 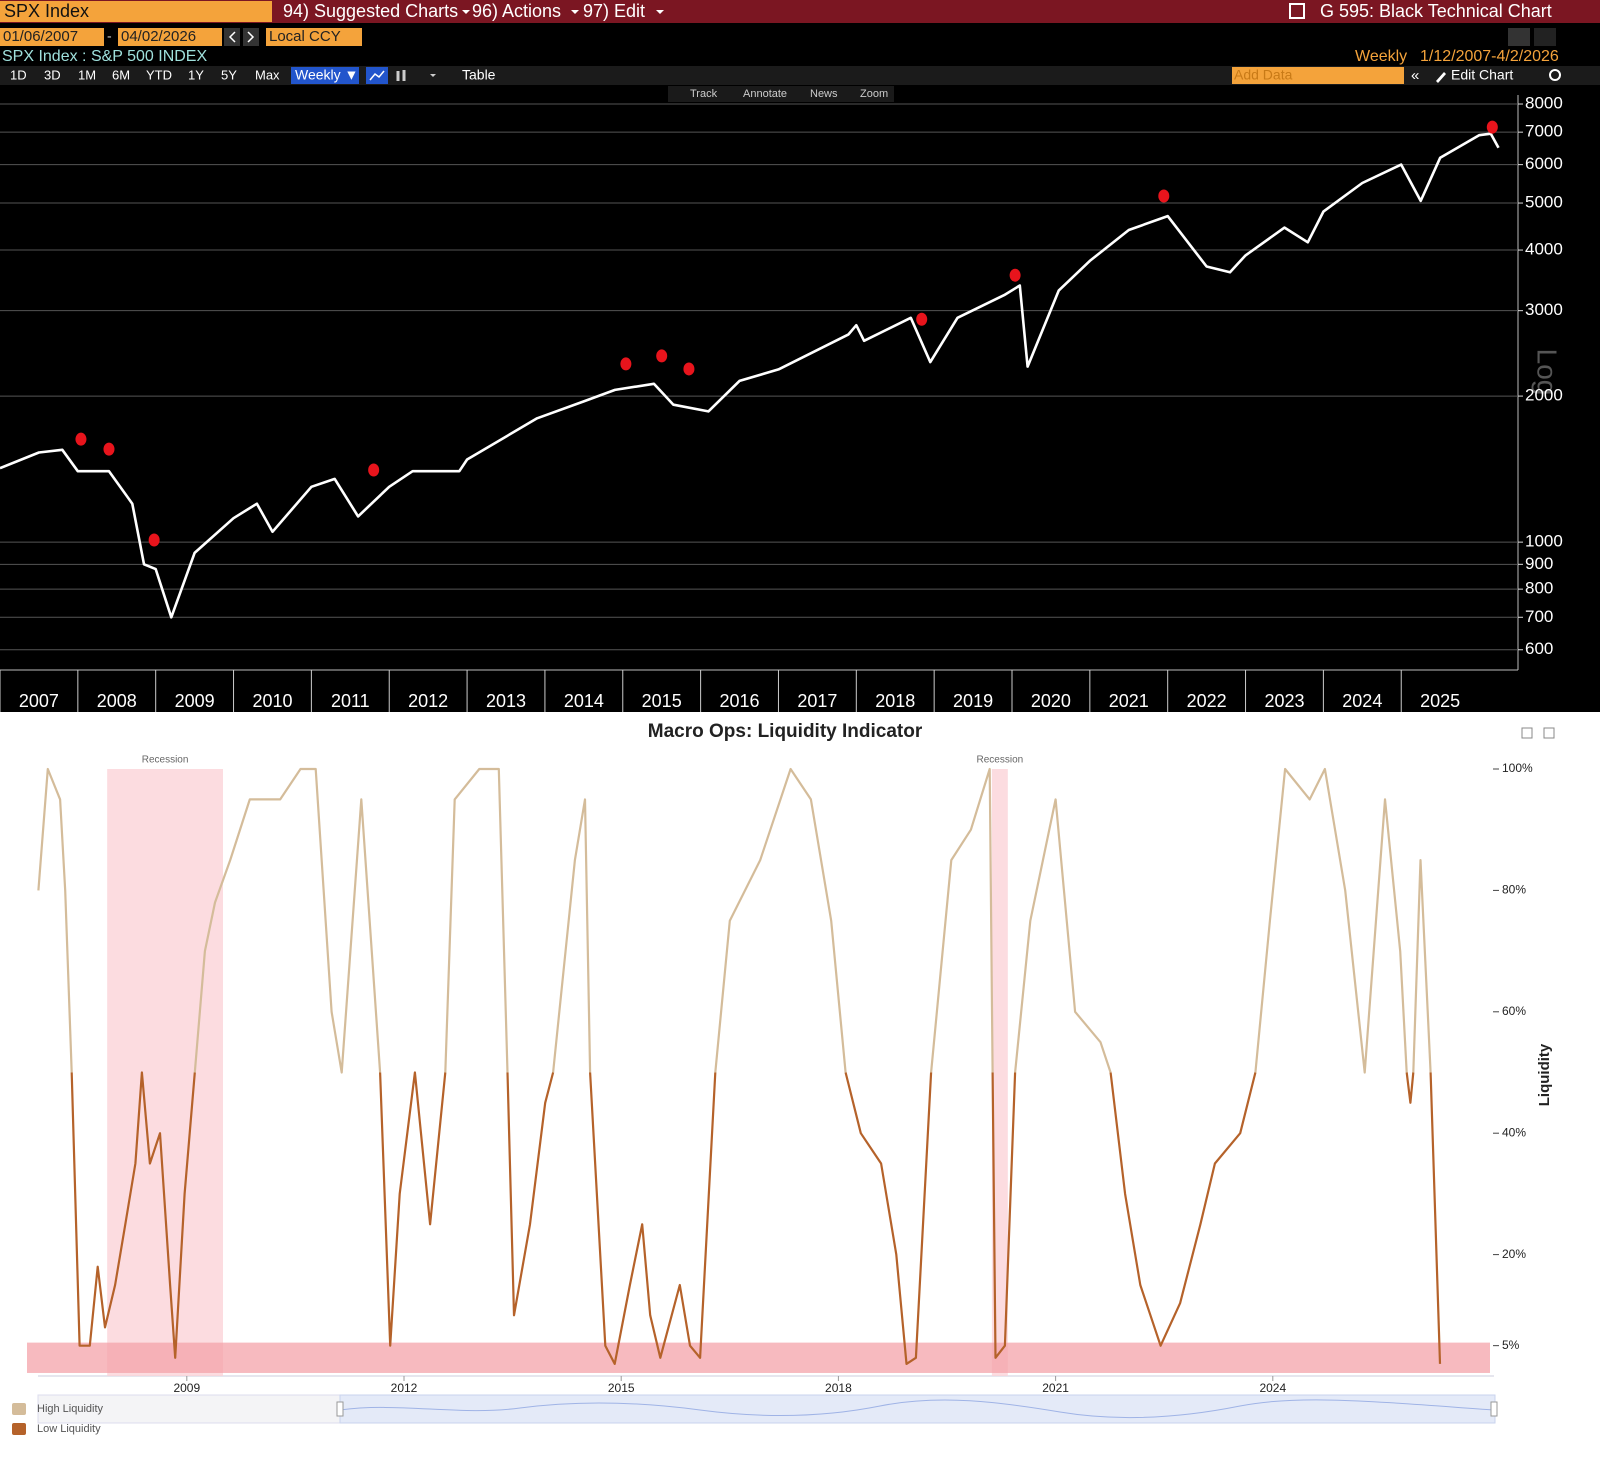 I want to click on candle-icon, so click(x=401, y=75).